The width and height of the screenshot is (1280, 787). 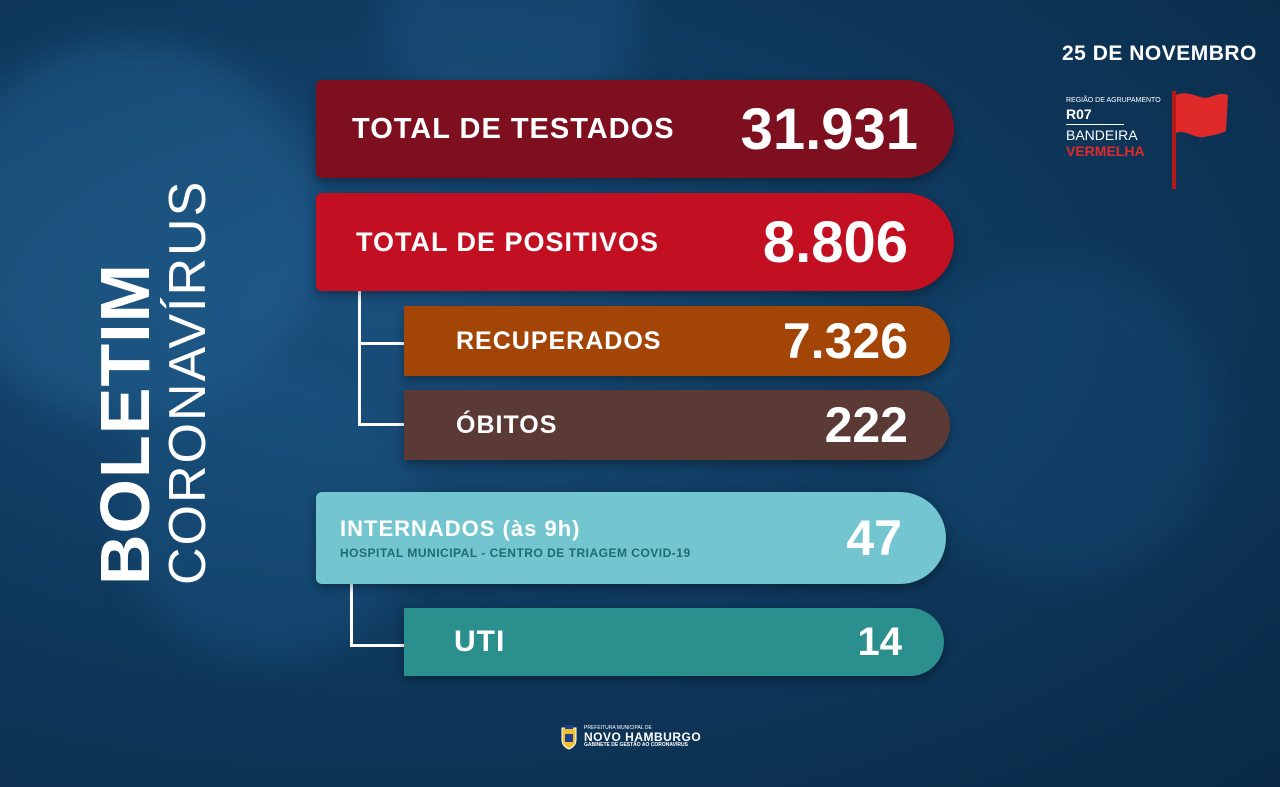 I want to click on stat-value: 7.326, so click(x=845, y=341).